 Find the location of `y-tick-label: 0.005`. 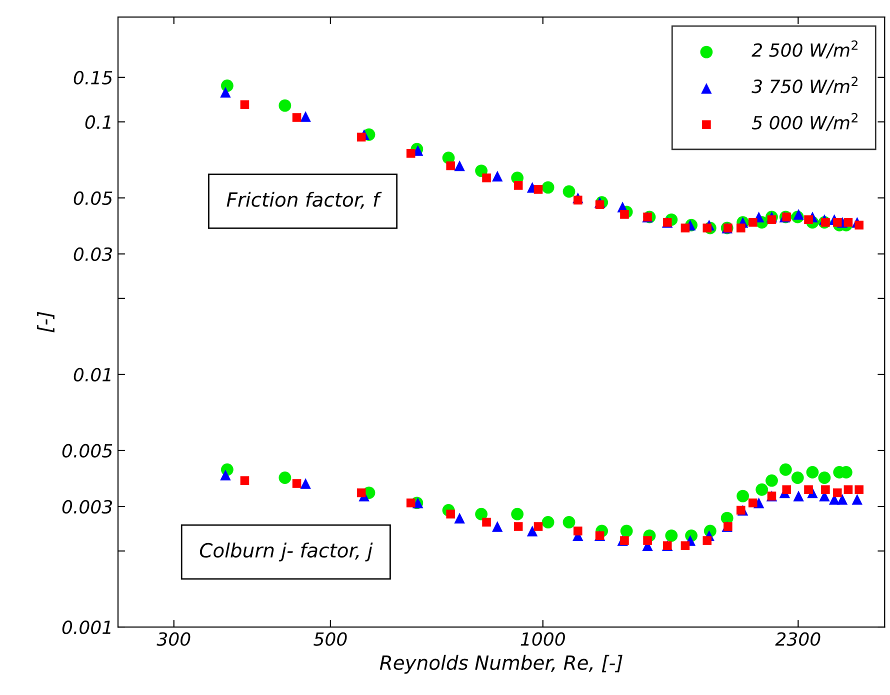

y-tick-label: 0.005 is located at coordinates (87, 451).